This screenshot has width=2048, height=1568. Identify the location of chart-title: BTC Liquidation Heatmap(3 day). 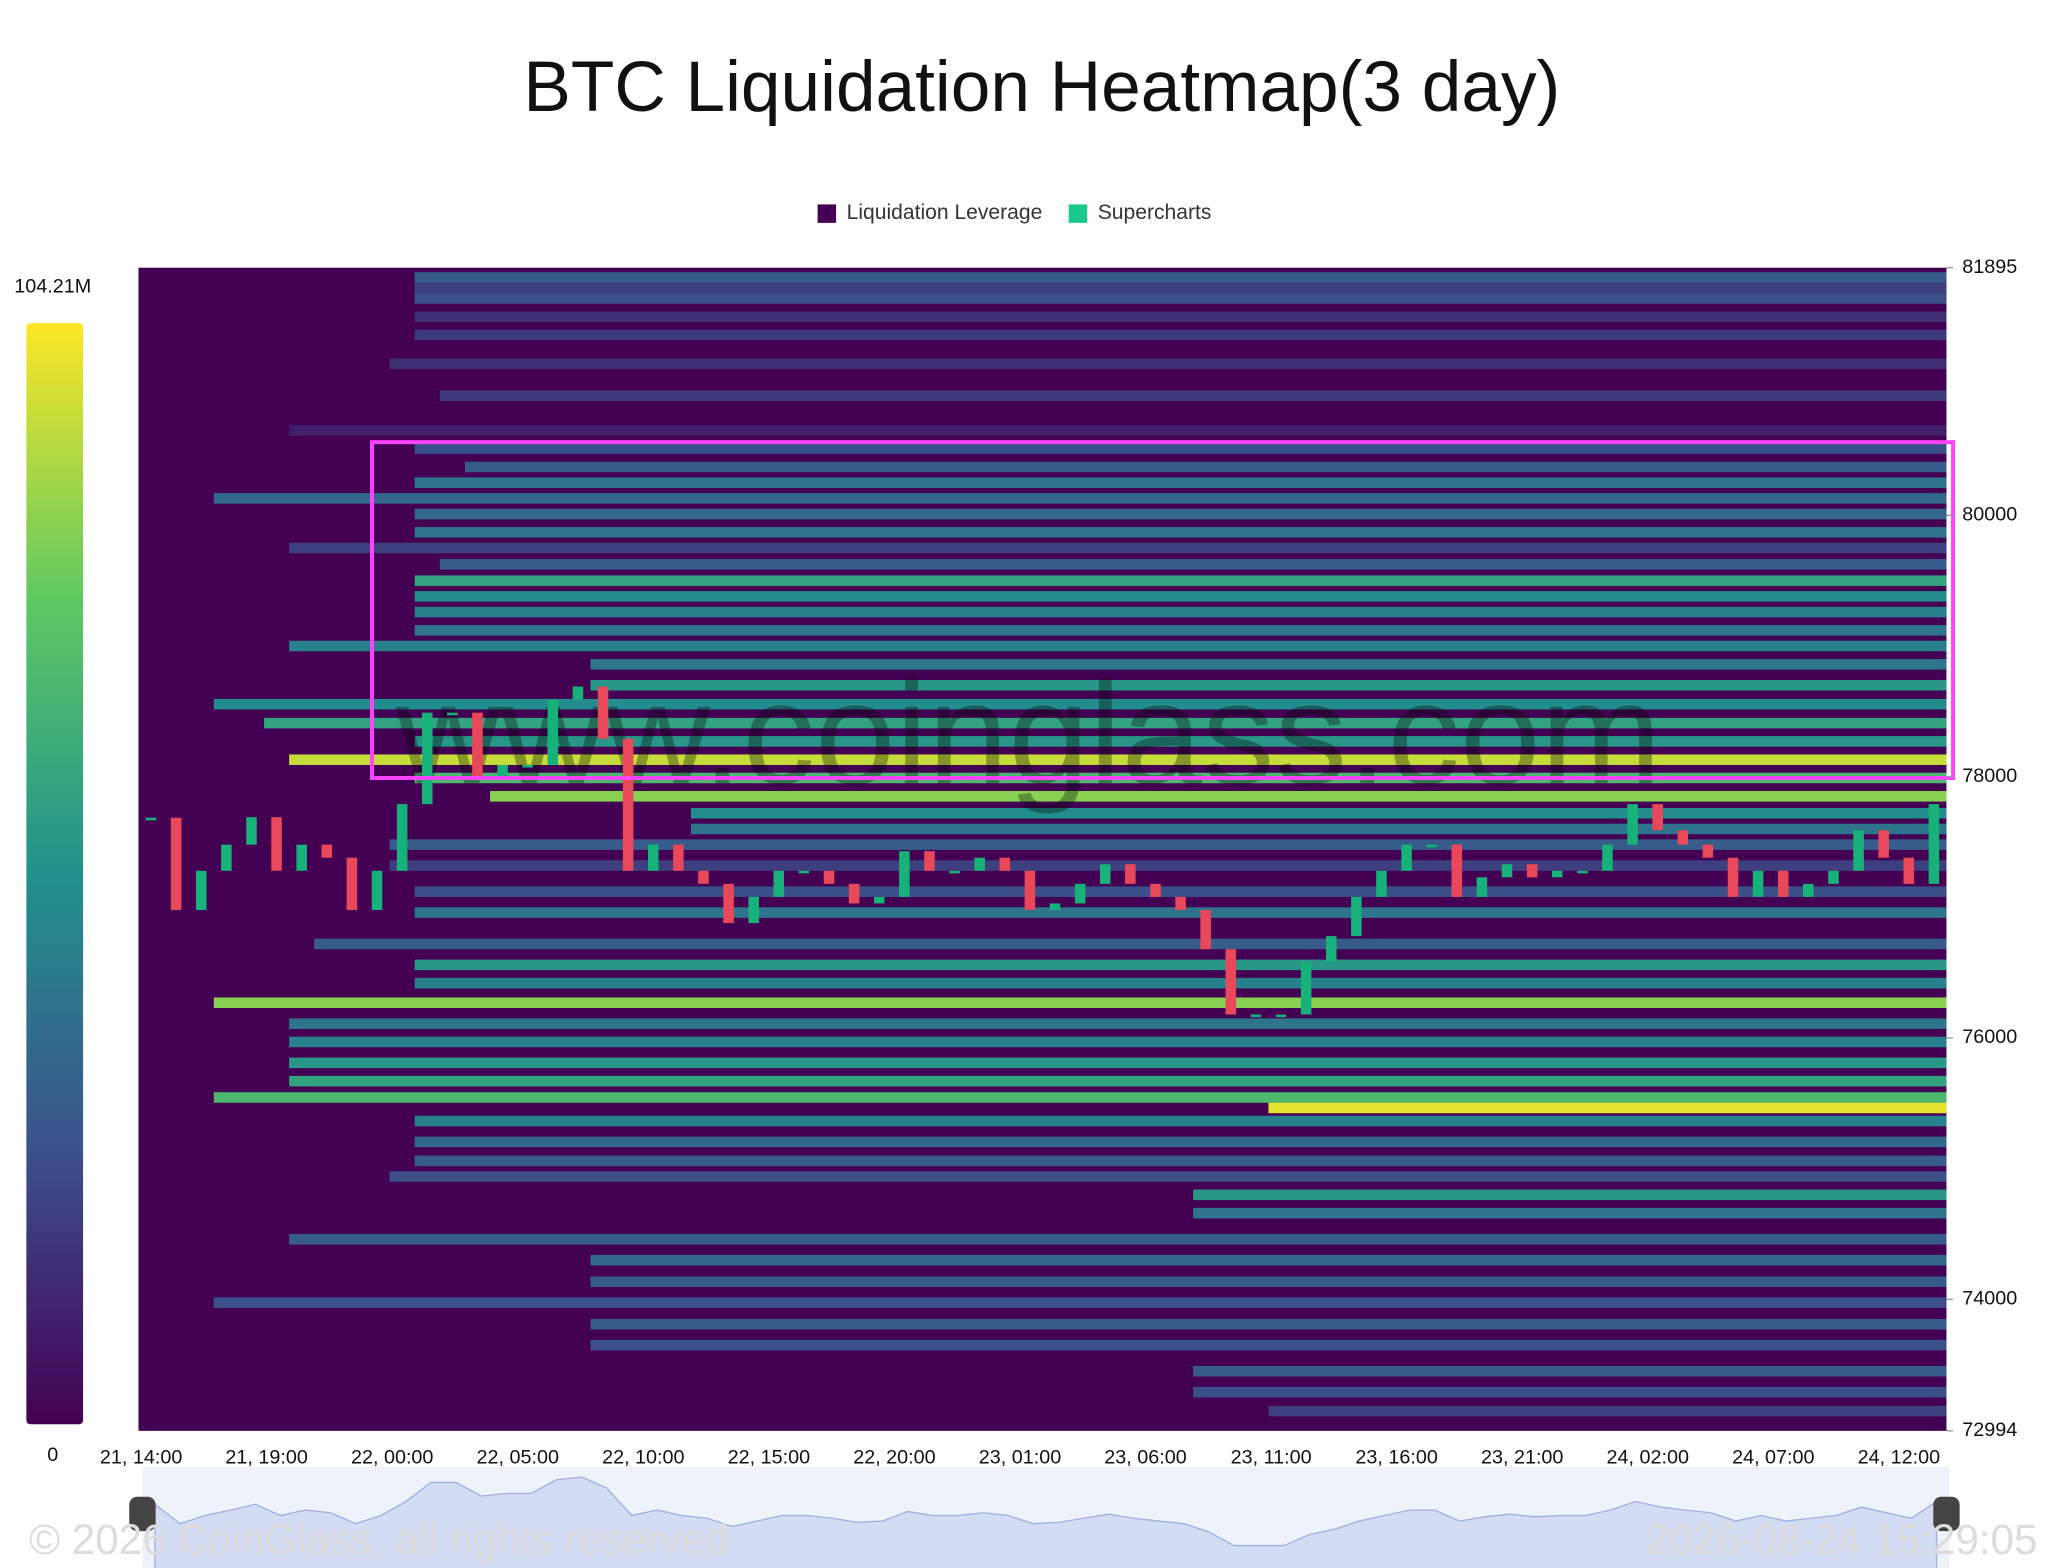
(1041, 87).